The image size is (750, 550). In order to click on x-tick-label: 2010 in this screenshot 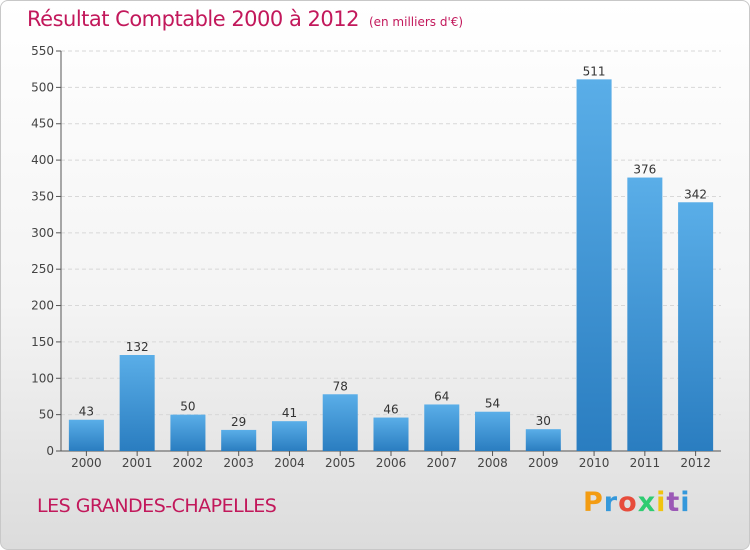, I will do `click(594, 463)`.